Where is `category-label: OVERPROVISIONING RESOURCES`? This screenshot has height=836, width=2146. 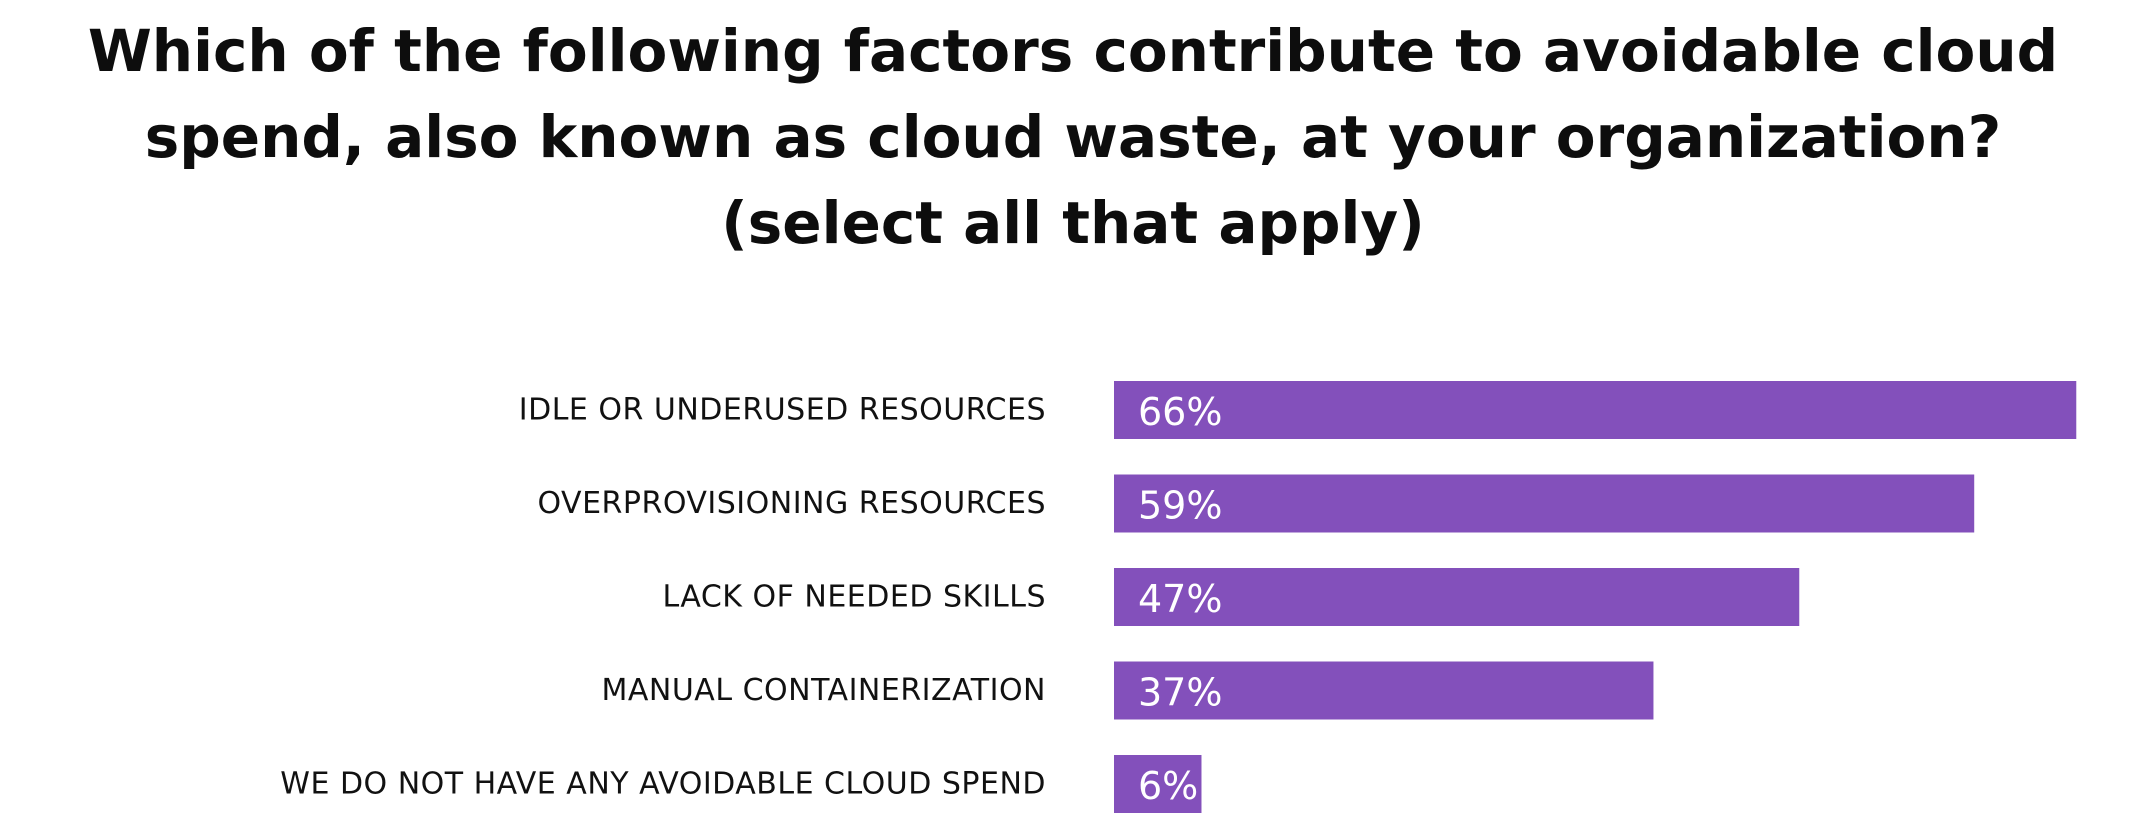
category-label: OVERPROVISIONING RESOURCES is located at coordinates (791, 503).